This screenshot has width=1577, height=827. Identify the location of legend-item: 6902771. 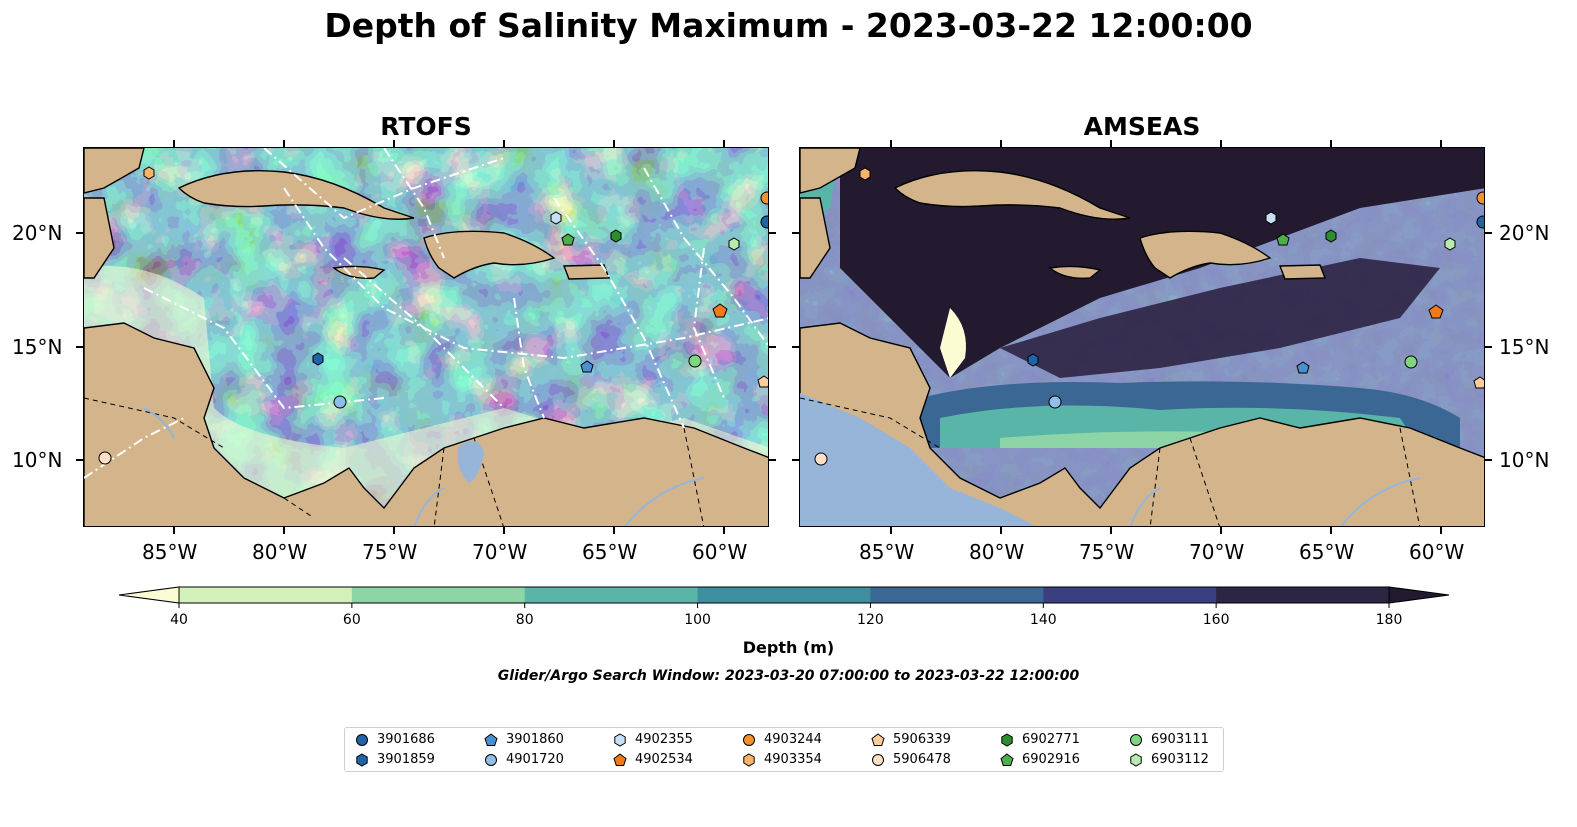
(1040, 739).